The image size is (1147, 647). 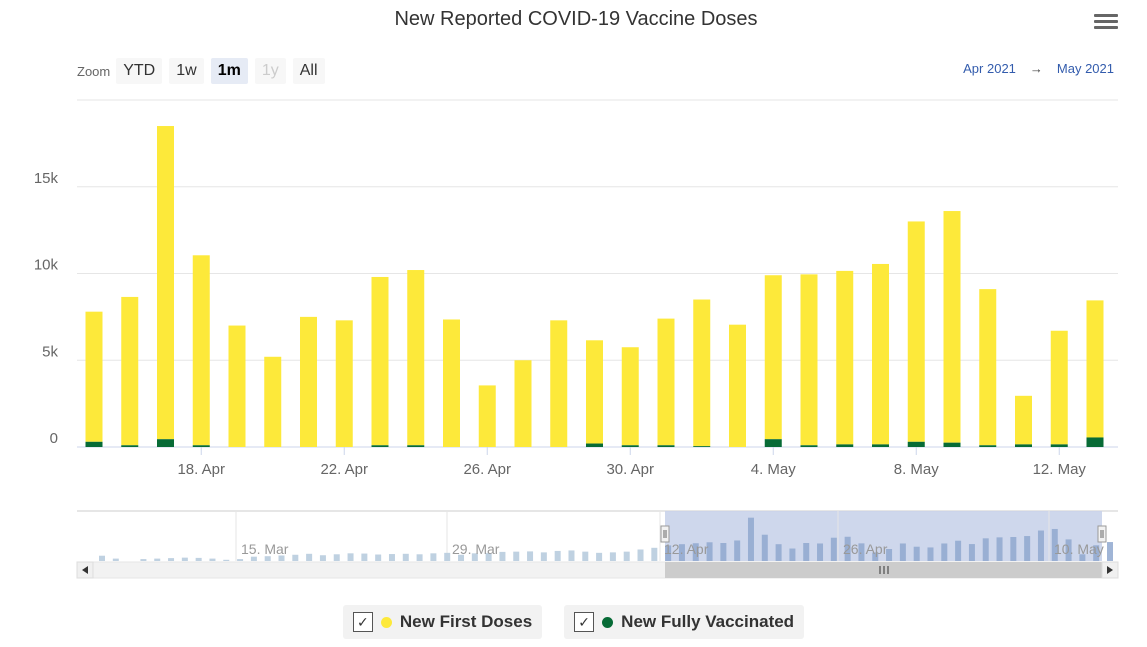 What do you see at coordinates (989, 68) in the screenshot?
I see `range-from: Apr 2021` at bounding box center [989, 68].